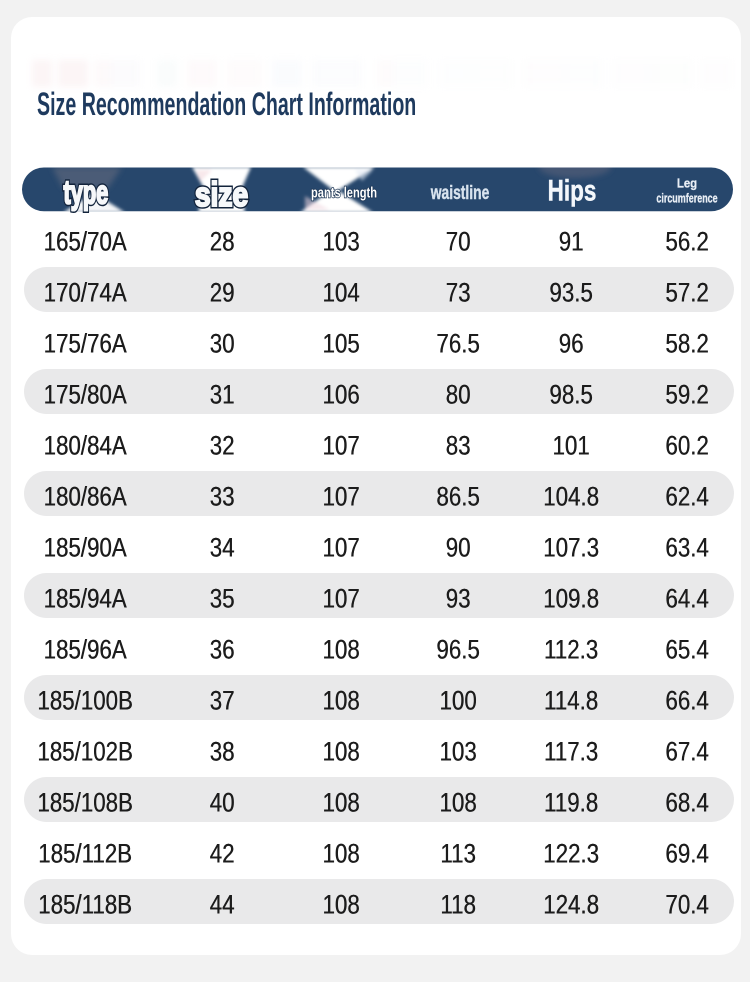 Image resolution: width=750 pixels, height=982 pixels. I want to click on svg-text: size, so click(221, 194).